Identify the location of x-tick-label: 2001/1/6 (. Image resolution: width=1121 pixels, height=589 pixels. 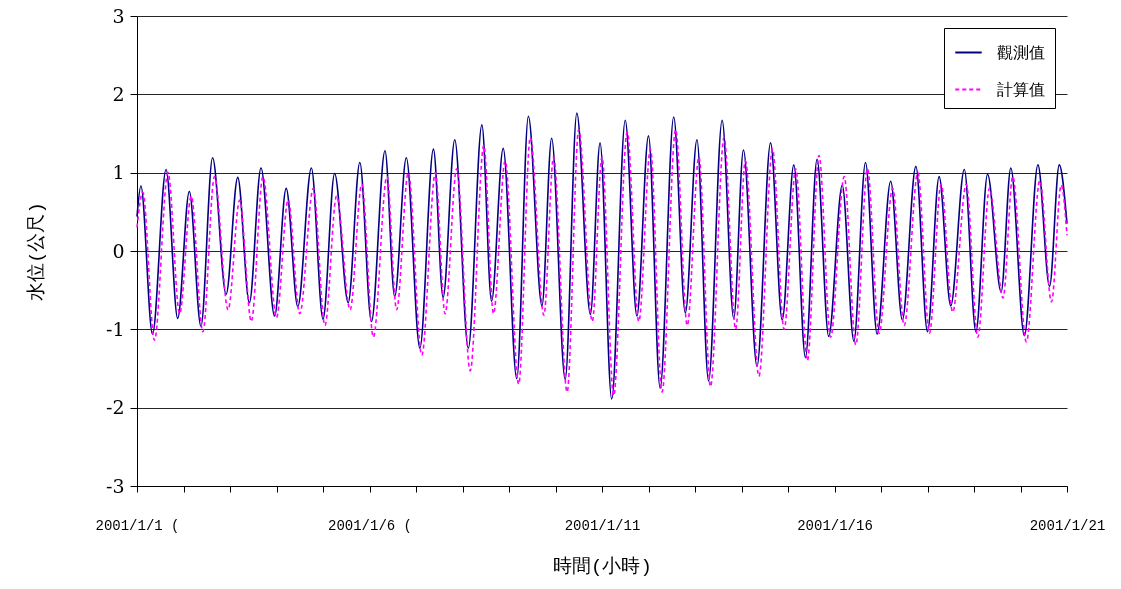
(370, 525).